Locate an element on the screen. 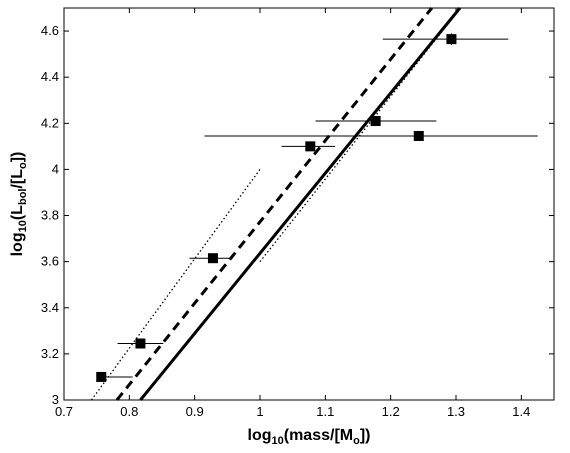 This screenshot has width=570, height=453. x-tick-label: 1.4 is located at coordinates (521, 411).